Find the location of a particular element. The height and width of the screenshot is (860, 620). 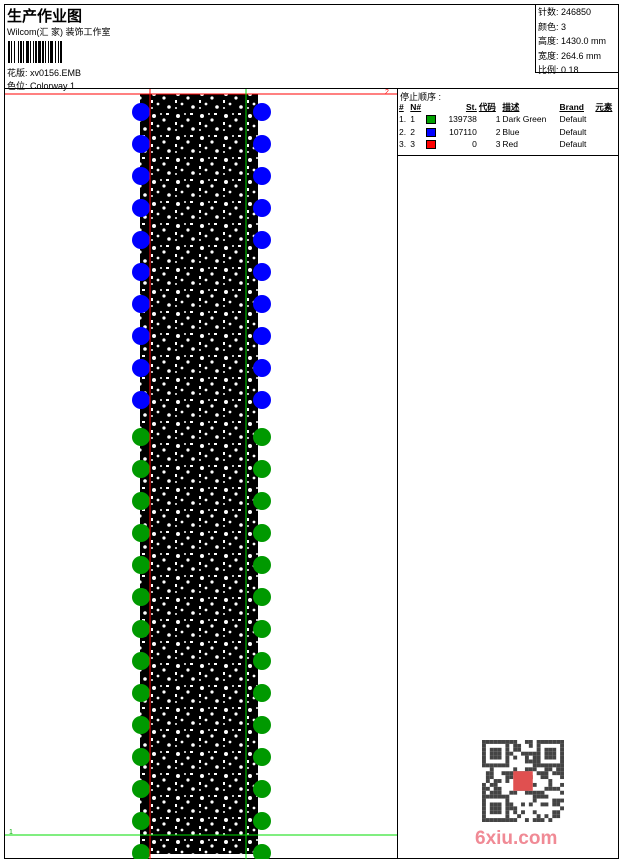

col-brand: Brand is located at coordinates (571, 107).